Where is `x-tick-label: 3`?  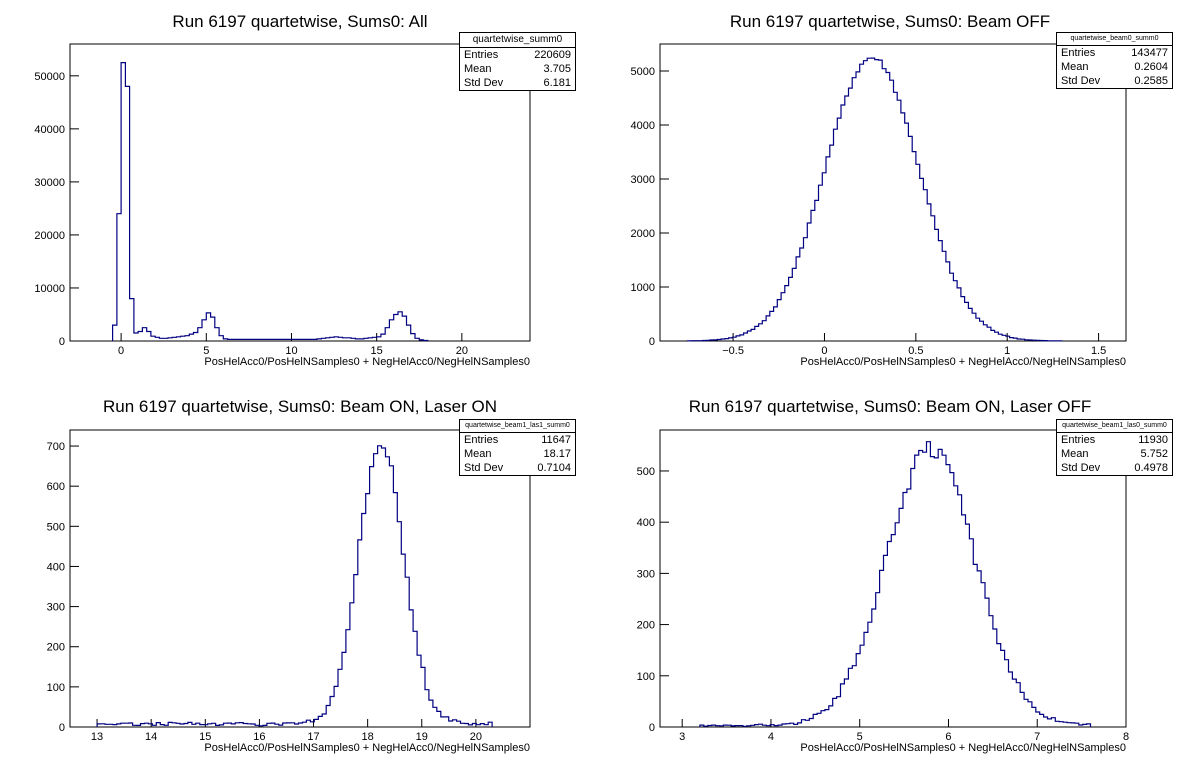 x-tick-label: 3 is located at coordinates (682, 737).